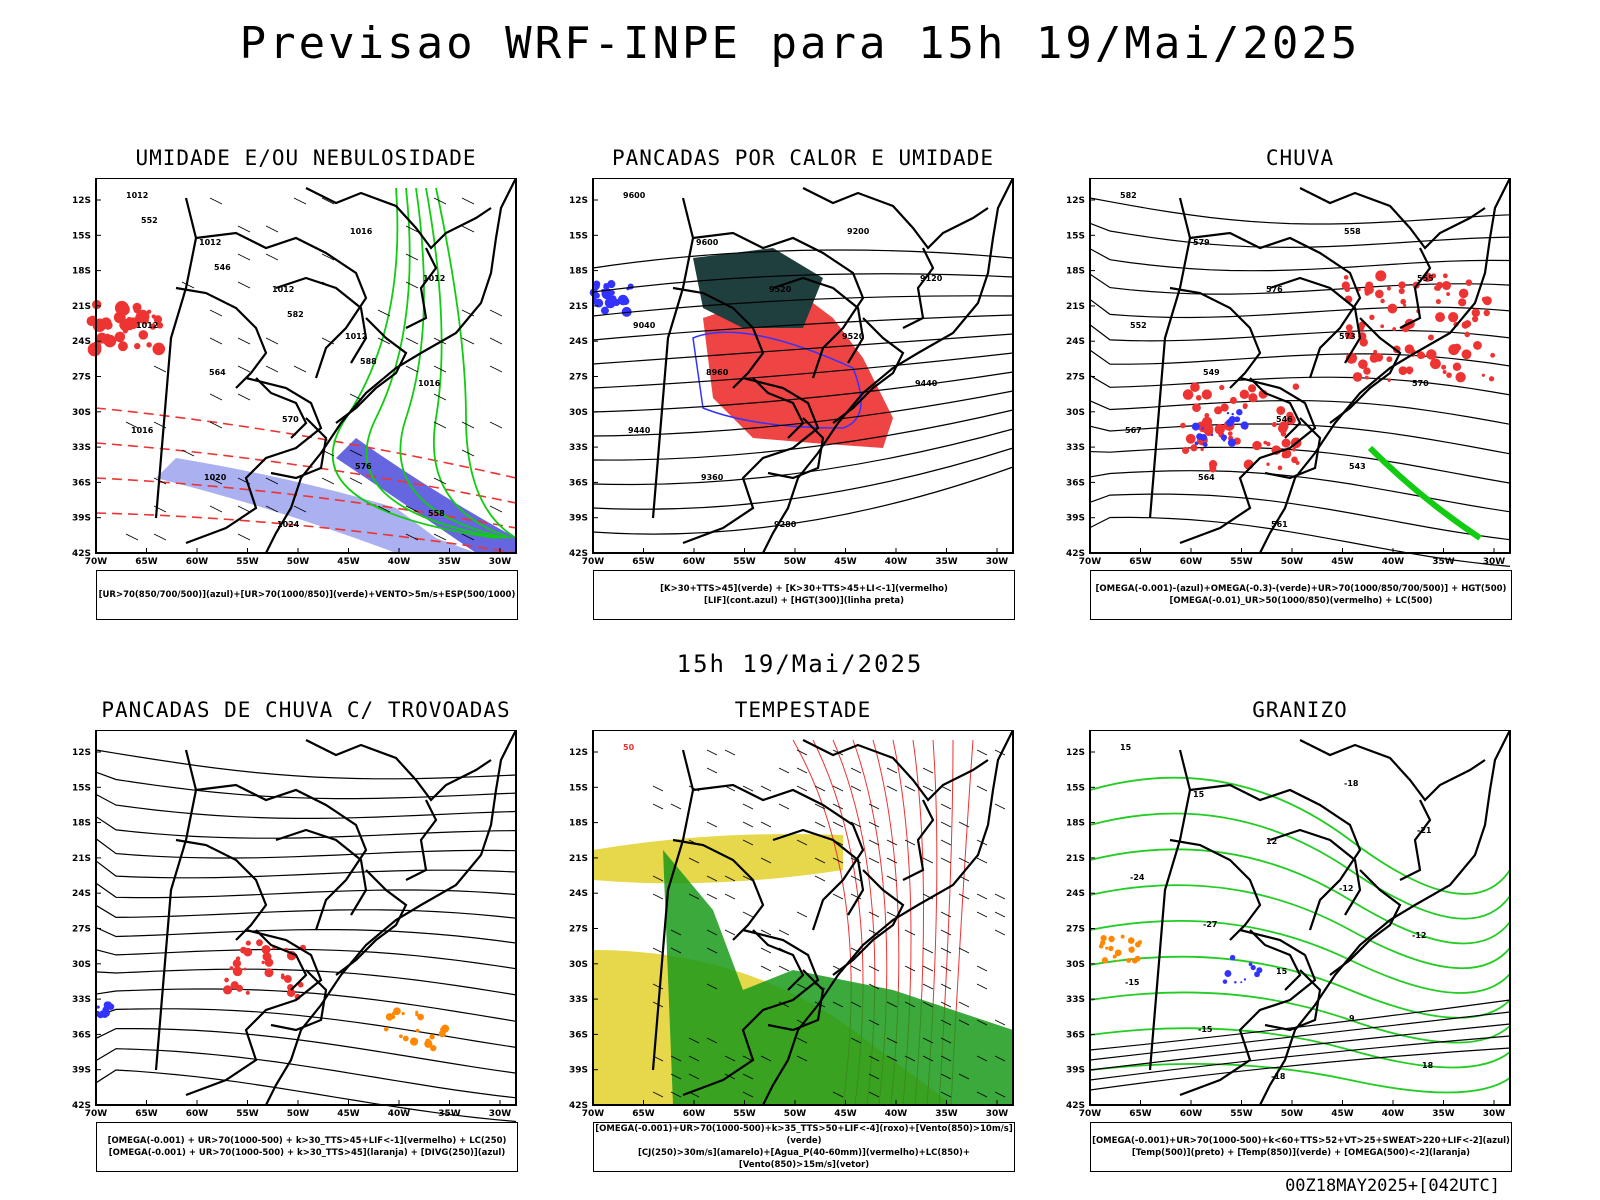  Describe the element at coordinates (436, 513) in the screenshot. I see `contour-label: 558` at that location.